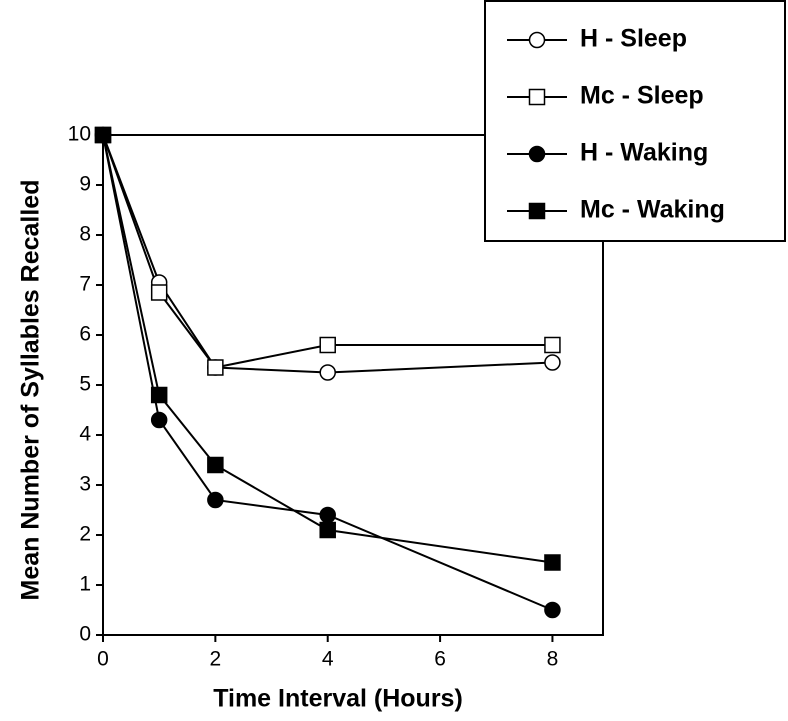 This screenshot has height=721, width=788. What do you see at coordinates (440, 659) in the screenshot?
I see `x-tick-label: 6` at bounding box center [440, 659].